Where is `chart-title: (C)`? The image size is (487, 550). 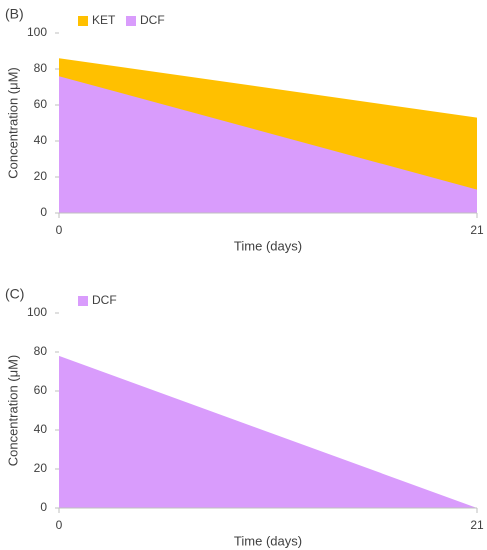
chart-title: (C) is located at coordinates (14, 294).